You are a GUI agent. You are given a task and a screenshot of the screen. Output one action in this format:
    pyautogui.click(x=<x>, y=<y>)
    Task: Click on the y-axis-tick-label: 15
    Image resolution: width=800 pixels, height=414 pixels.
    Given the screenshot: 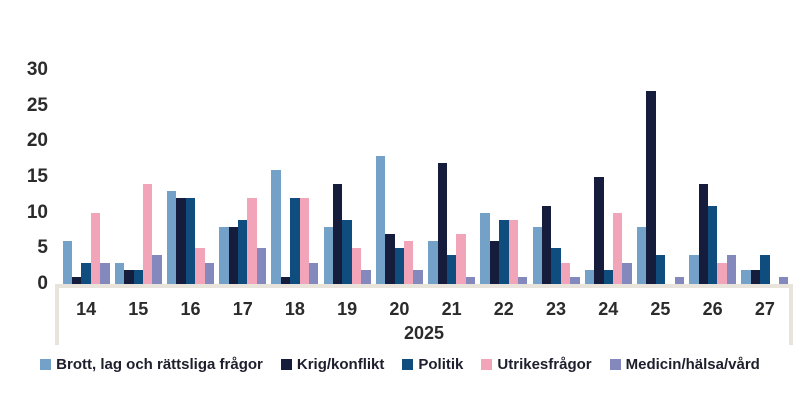 What is the action you would take?
    pyautogui.click(x=37, y=176)
    